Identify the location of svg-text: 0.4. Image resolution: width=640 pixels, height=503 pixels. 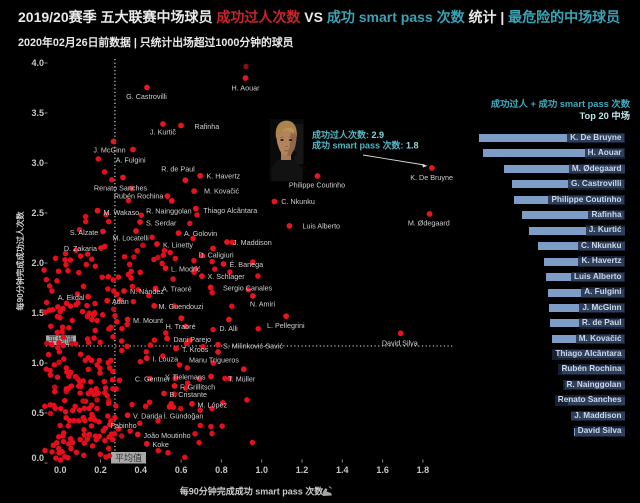
(141, 470).